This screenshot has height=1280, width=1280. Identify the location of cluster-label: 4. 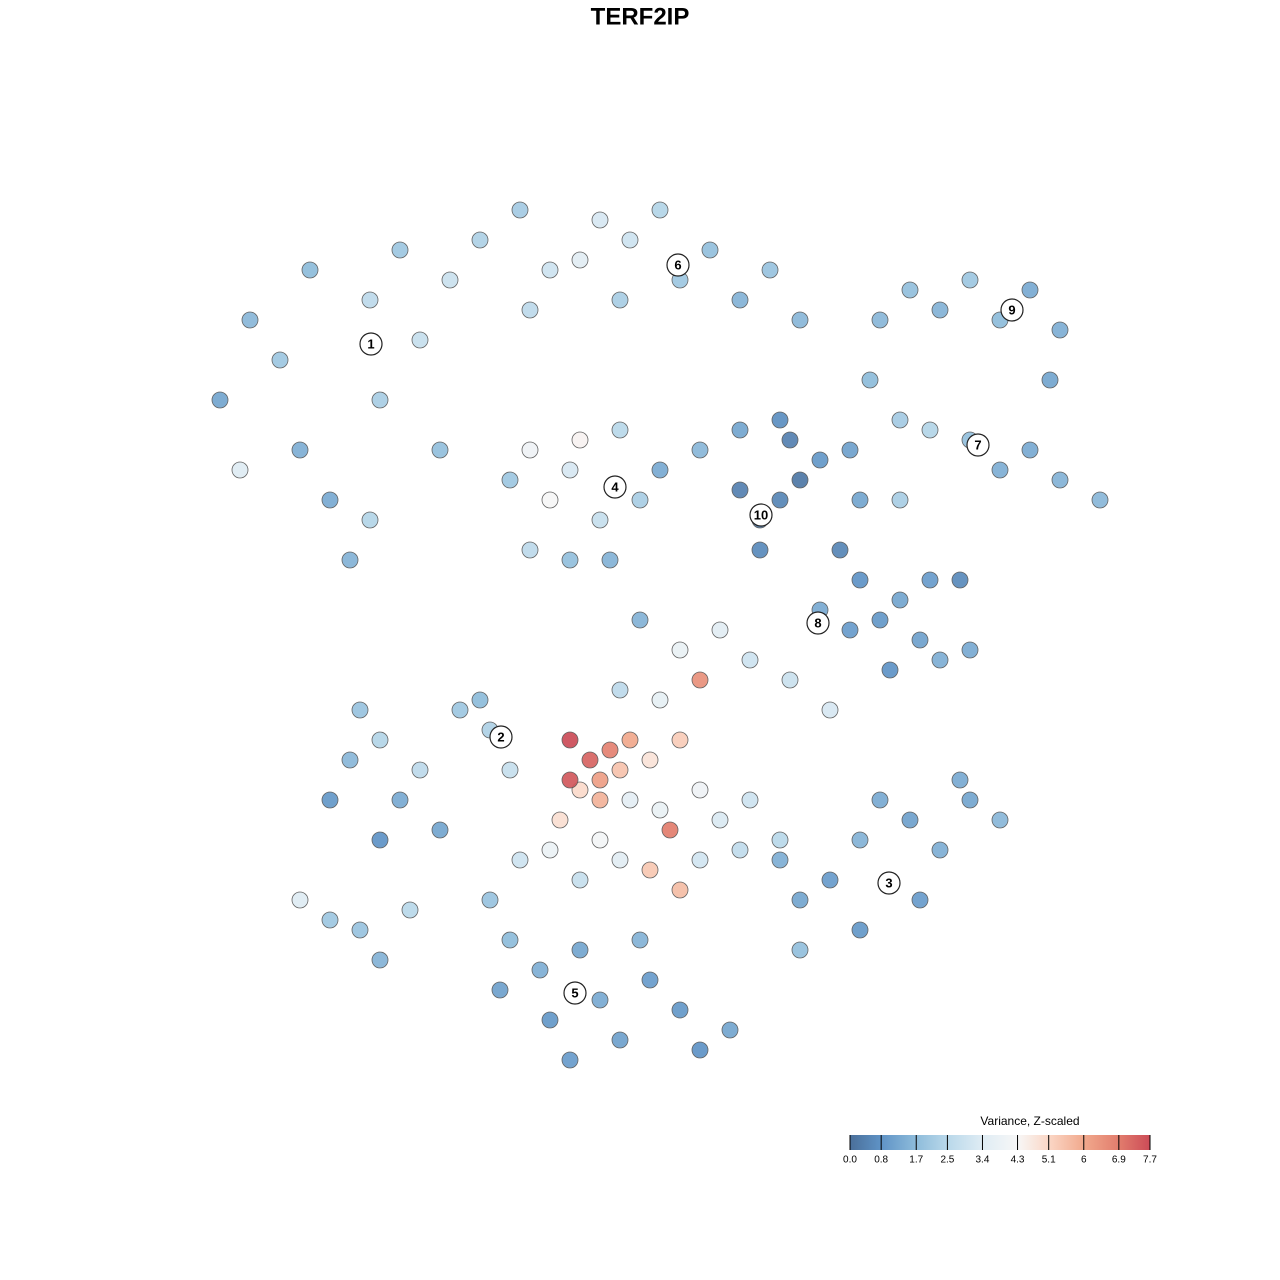
(615, 486).